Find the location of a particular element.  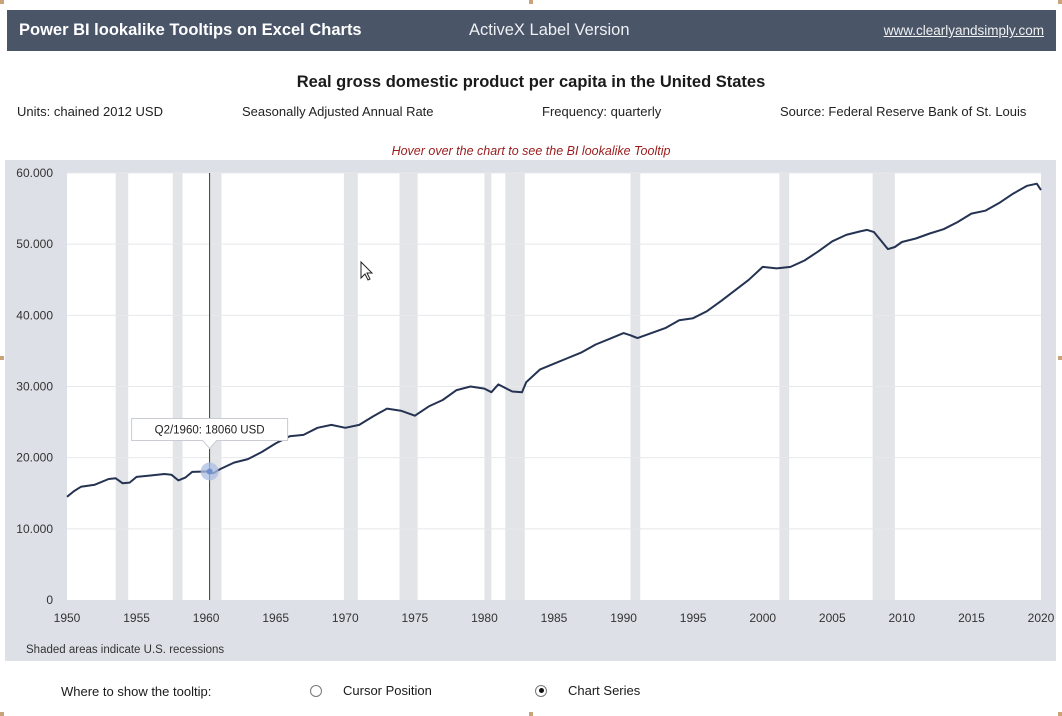

units-label: Units: chained 2012 USD is located at coordinates (90, 111).